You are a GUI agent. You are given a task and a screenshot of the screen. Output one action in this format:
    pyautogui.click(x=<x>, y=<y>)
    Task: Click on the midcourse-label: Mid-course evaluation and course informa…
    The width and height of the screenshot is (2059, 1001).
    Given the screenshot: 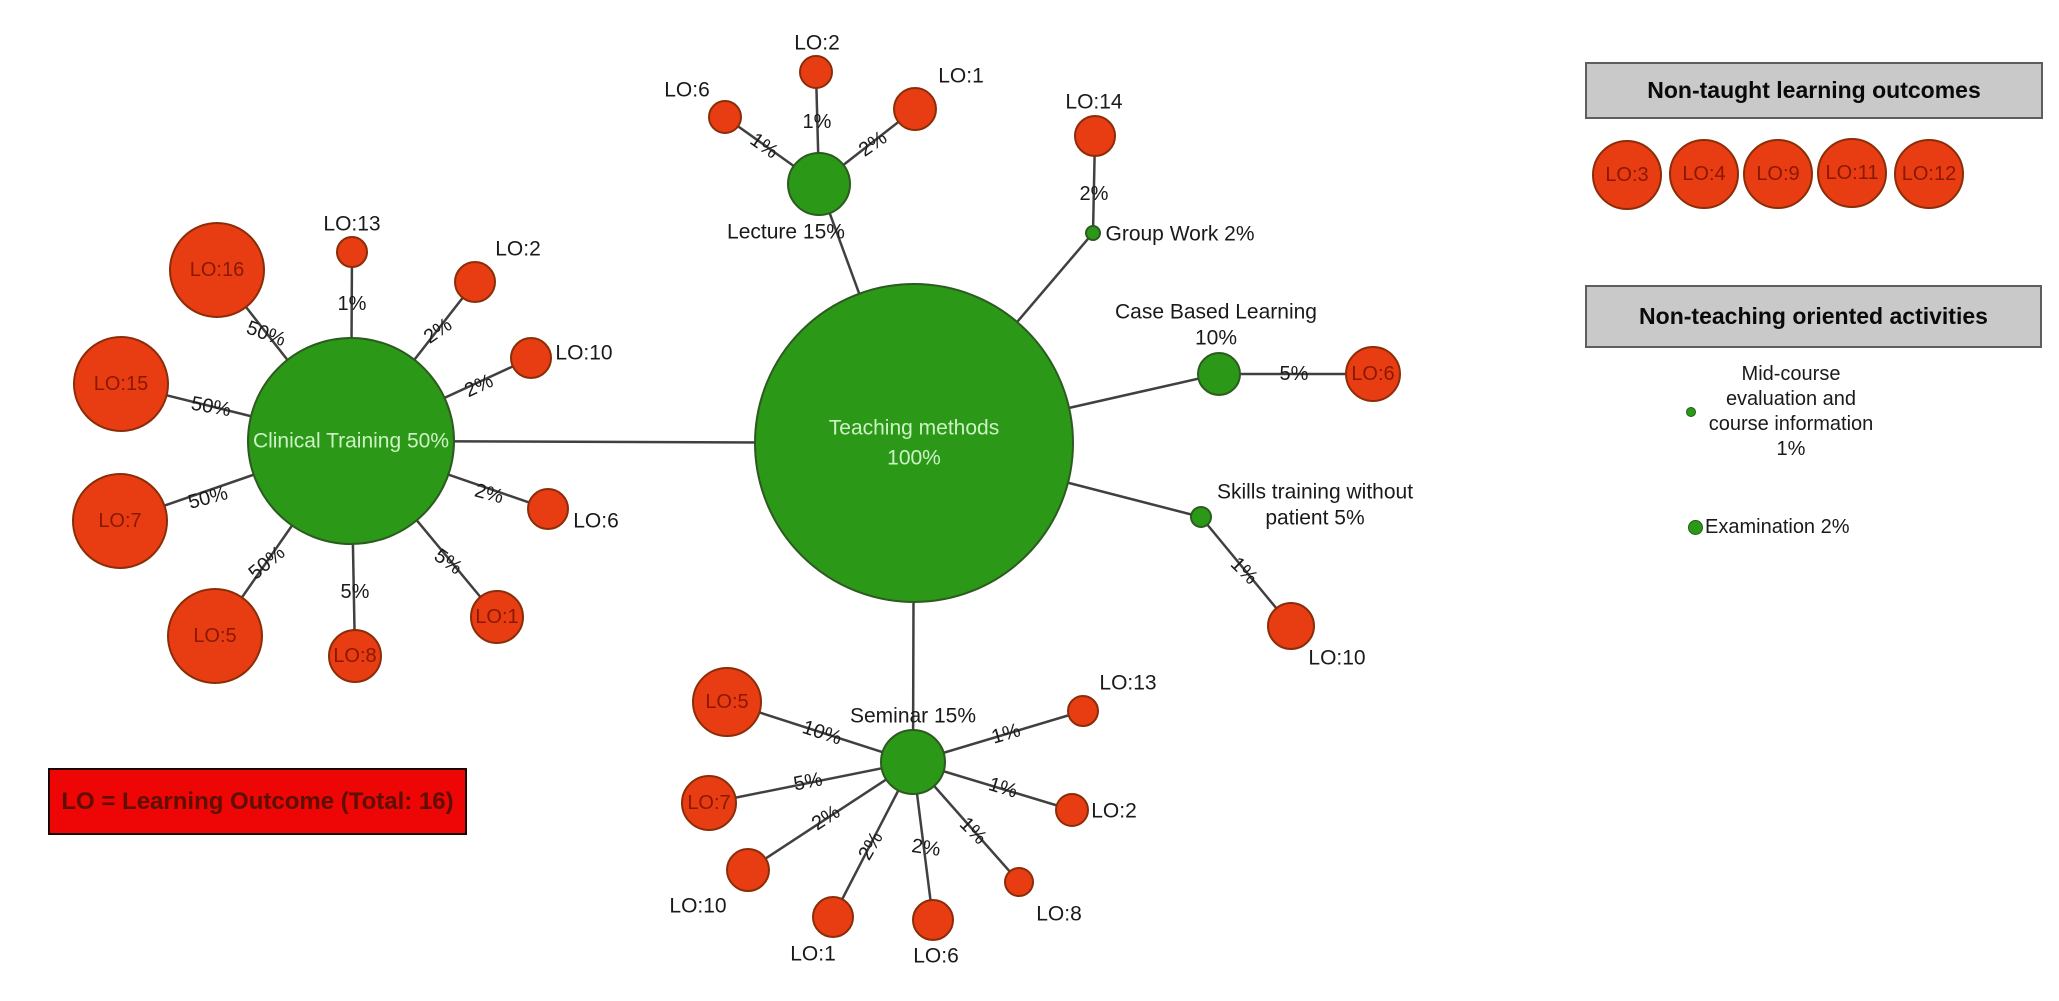 What is the action you would take?
    pyautogui.click(x=1791, y=411)
    